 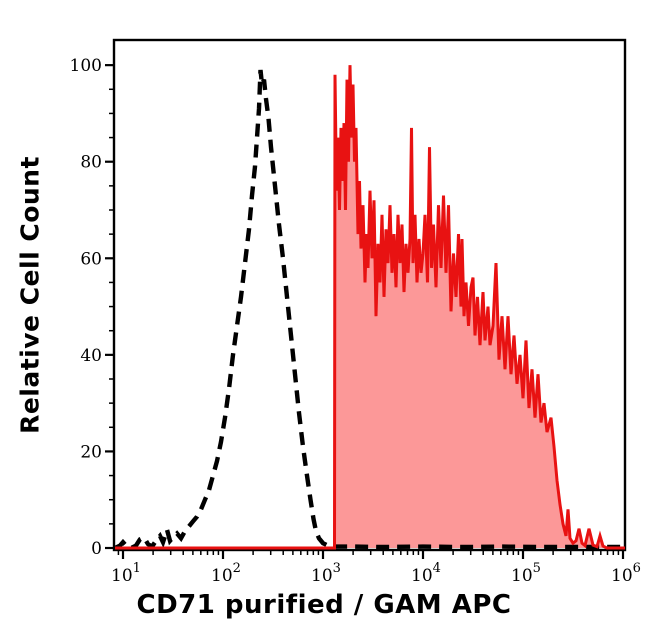 I want to click on y-tick-label: 0, so click(x=96, y=549).